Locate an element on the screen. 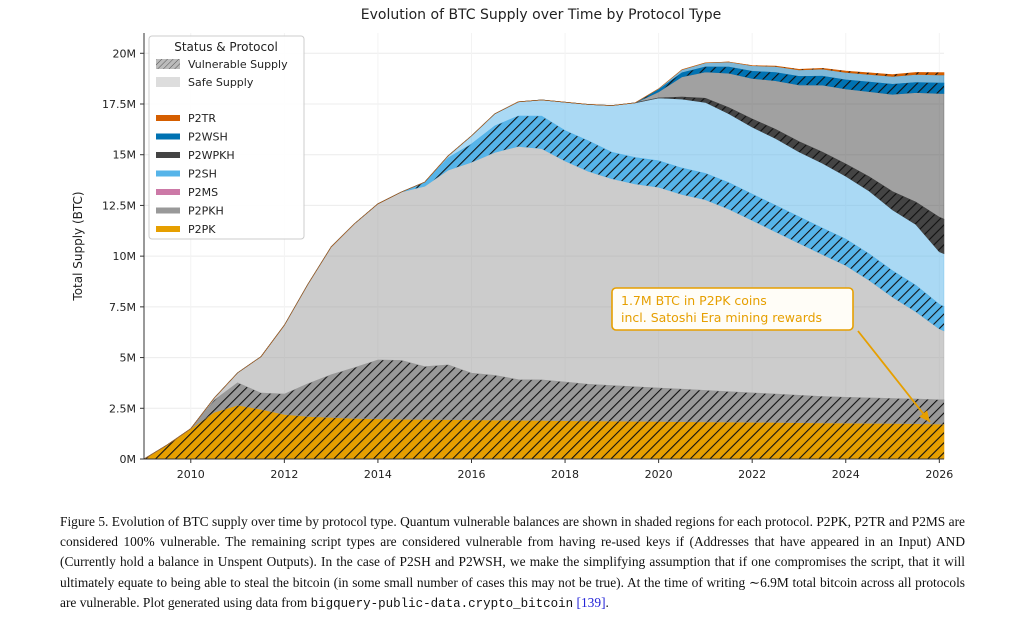  annotation-line-1: 1.7M BTC in P2PK coins is located at coordinates (694, 300).